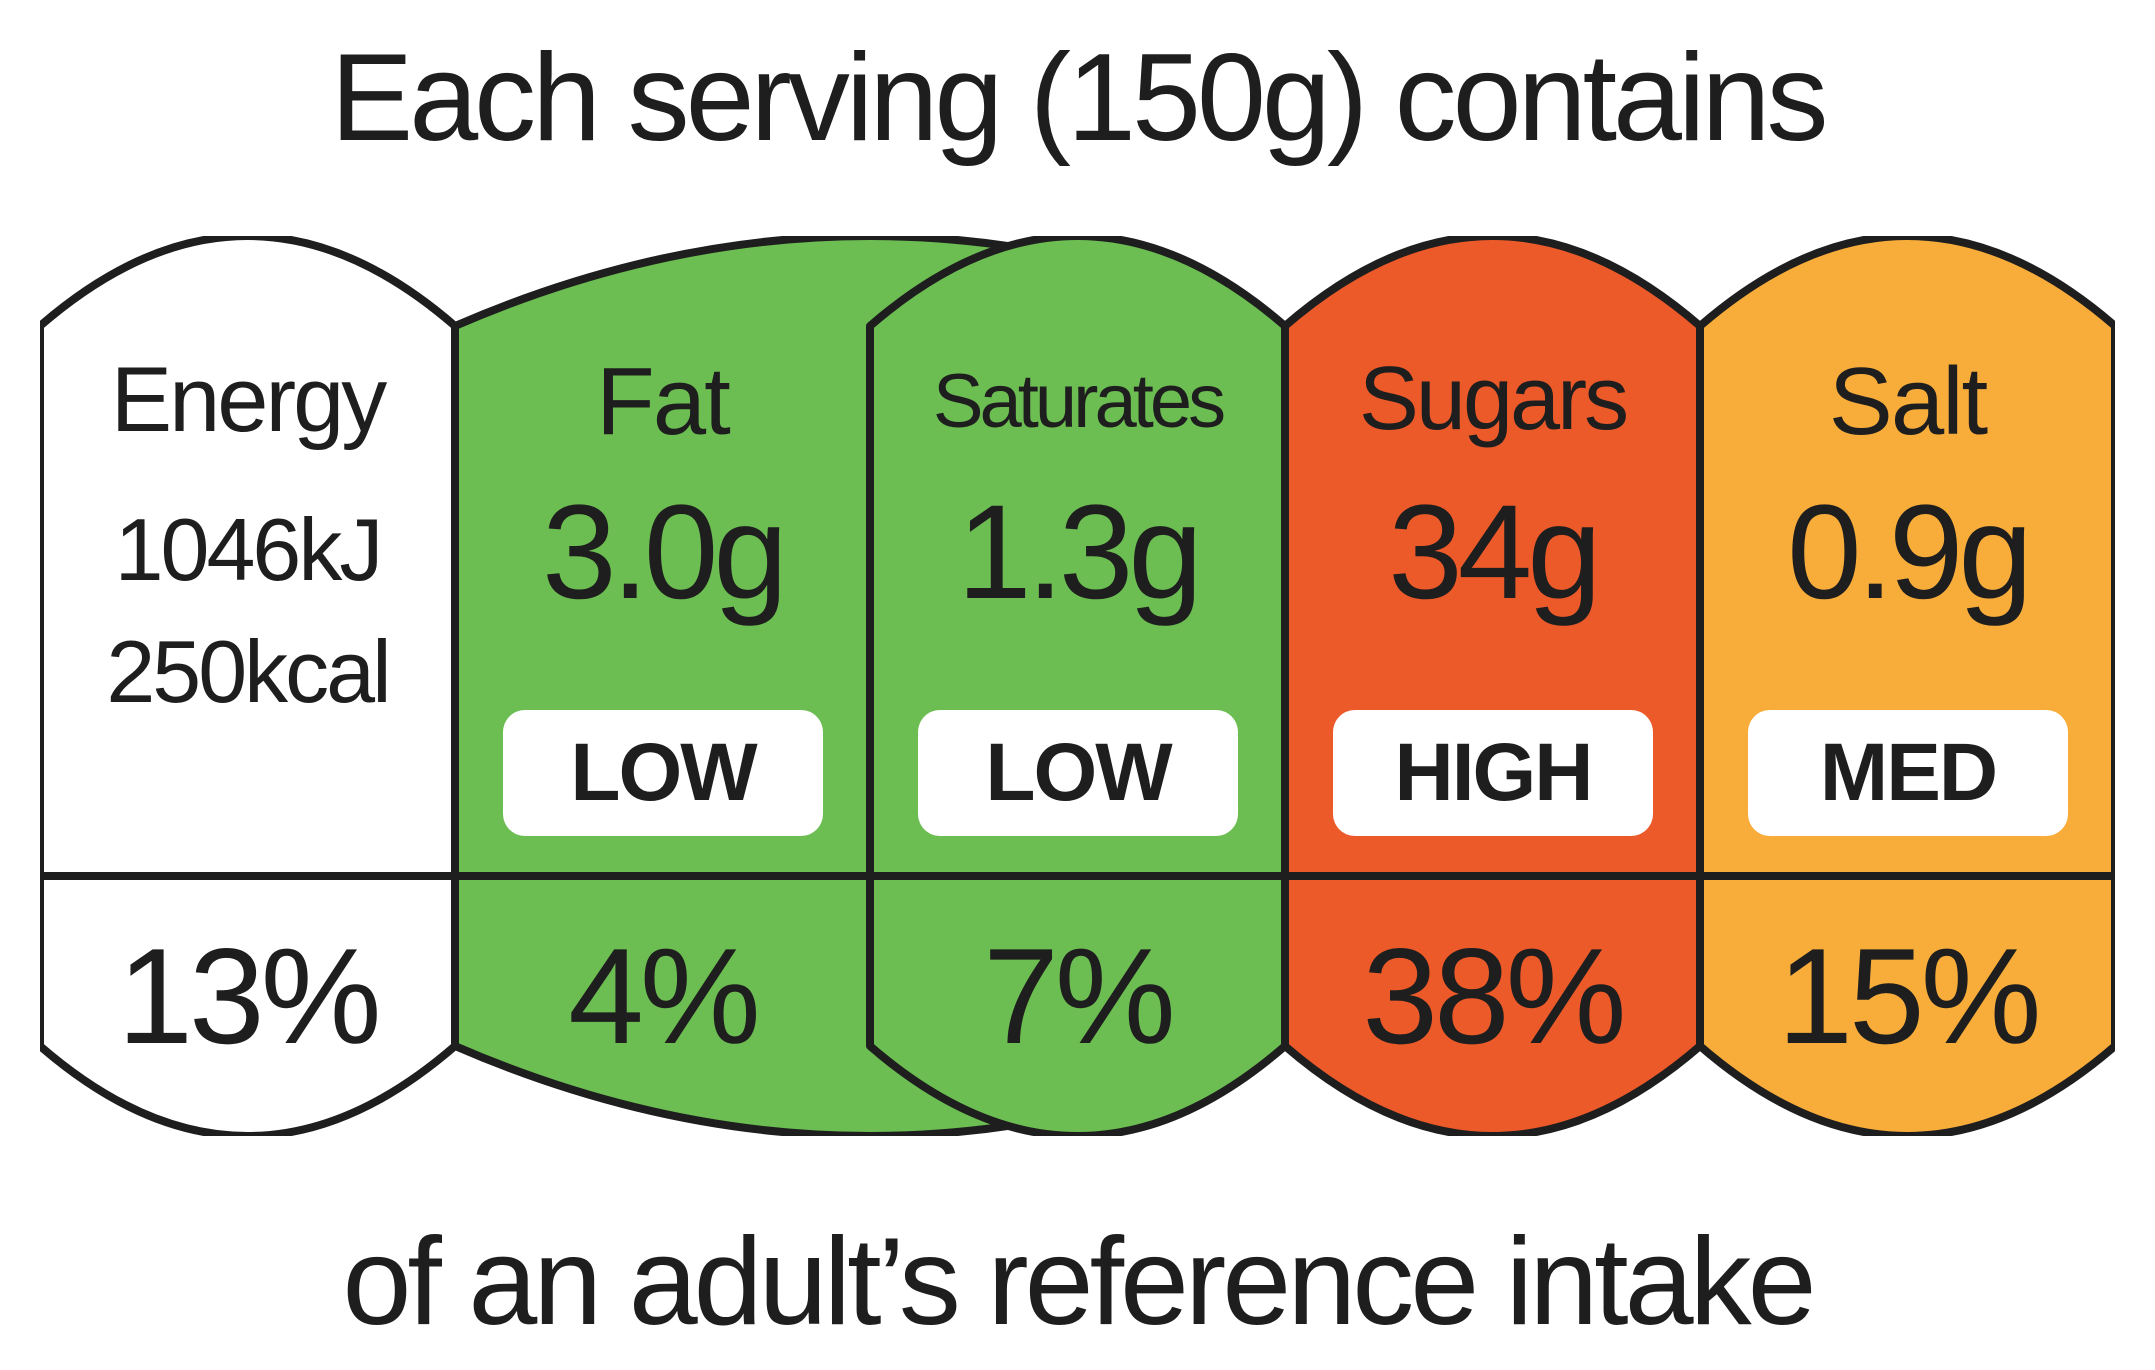 The width and height of the screenshot is (2155, 1370). What do you see at coordinates (663, 401) in the screenshot?
I see `fat-label: Fat` at bounding box center [663, 401].